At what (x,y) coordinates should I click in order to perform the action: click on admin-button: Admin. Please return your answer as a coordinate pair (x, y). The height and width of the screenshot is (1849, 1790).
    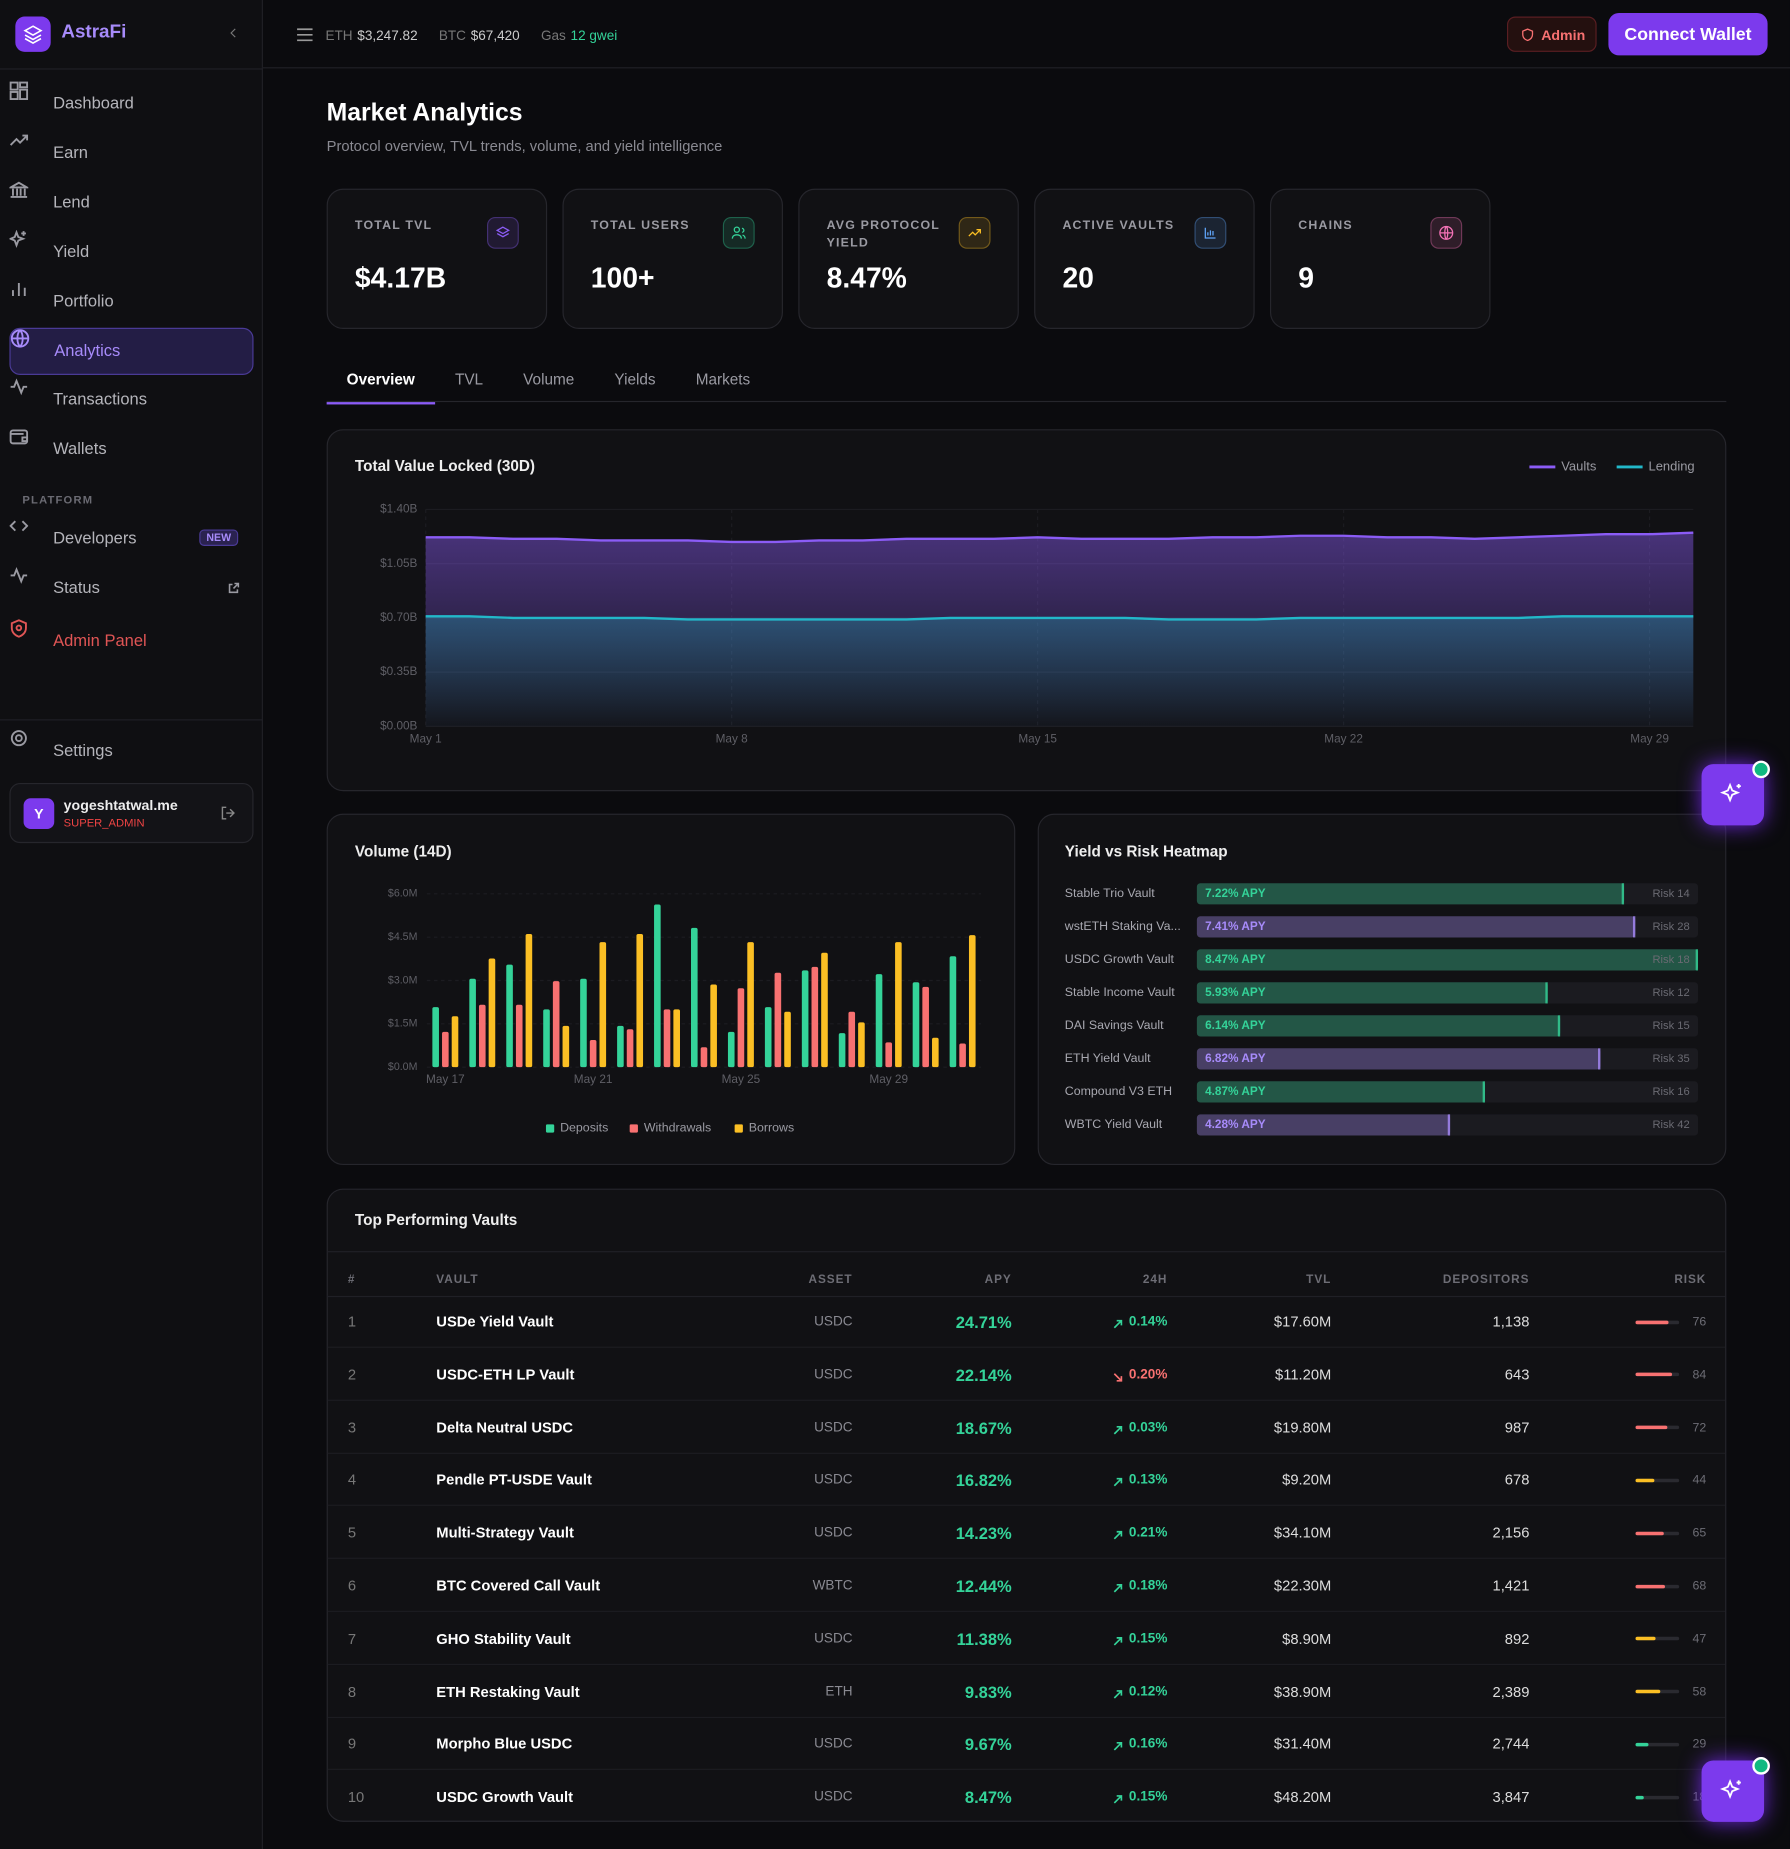
    Looking at the image, I should click on (1551, 34).